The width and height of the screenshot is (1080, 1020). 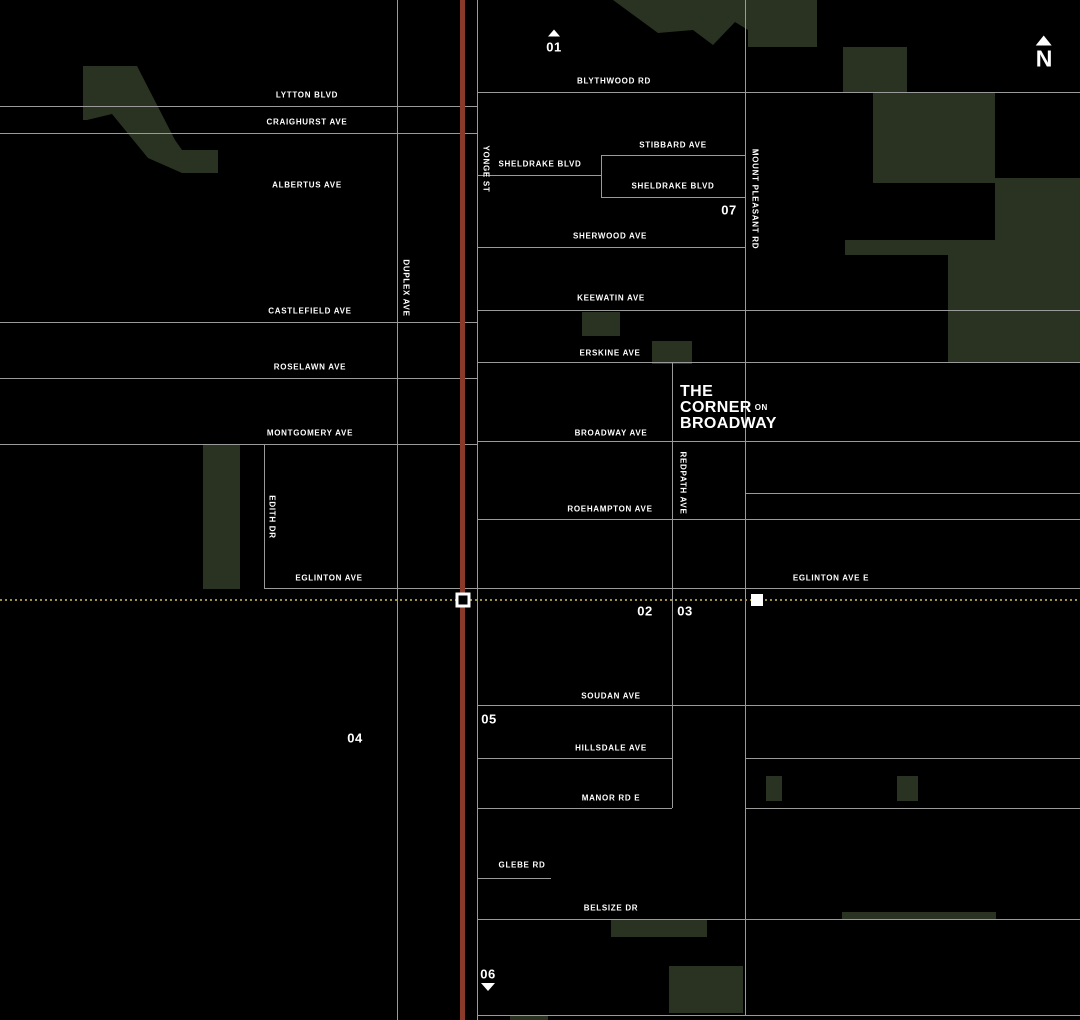 I want to click on street-label-yonge-st: YONGE ST, so click(x=486, y=169).